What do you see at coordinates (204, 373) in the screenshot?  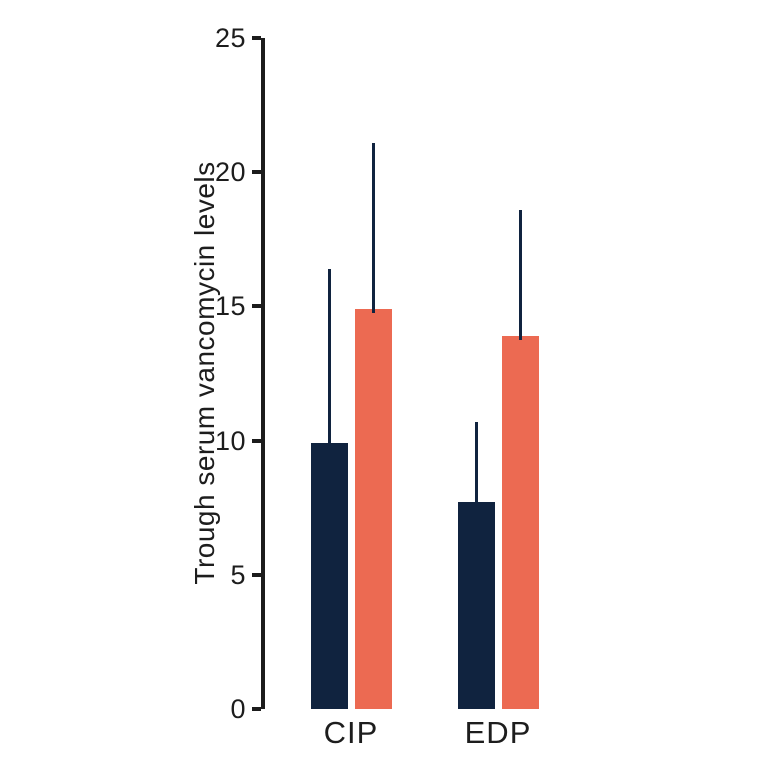 I see `y-axis-label: Trough serum vancomycin levels` at bounding box center [204, 373].